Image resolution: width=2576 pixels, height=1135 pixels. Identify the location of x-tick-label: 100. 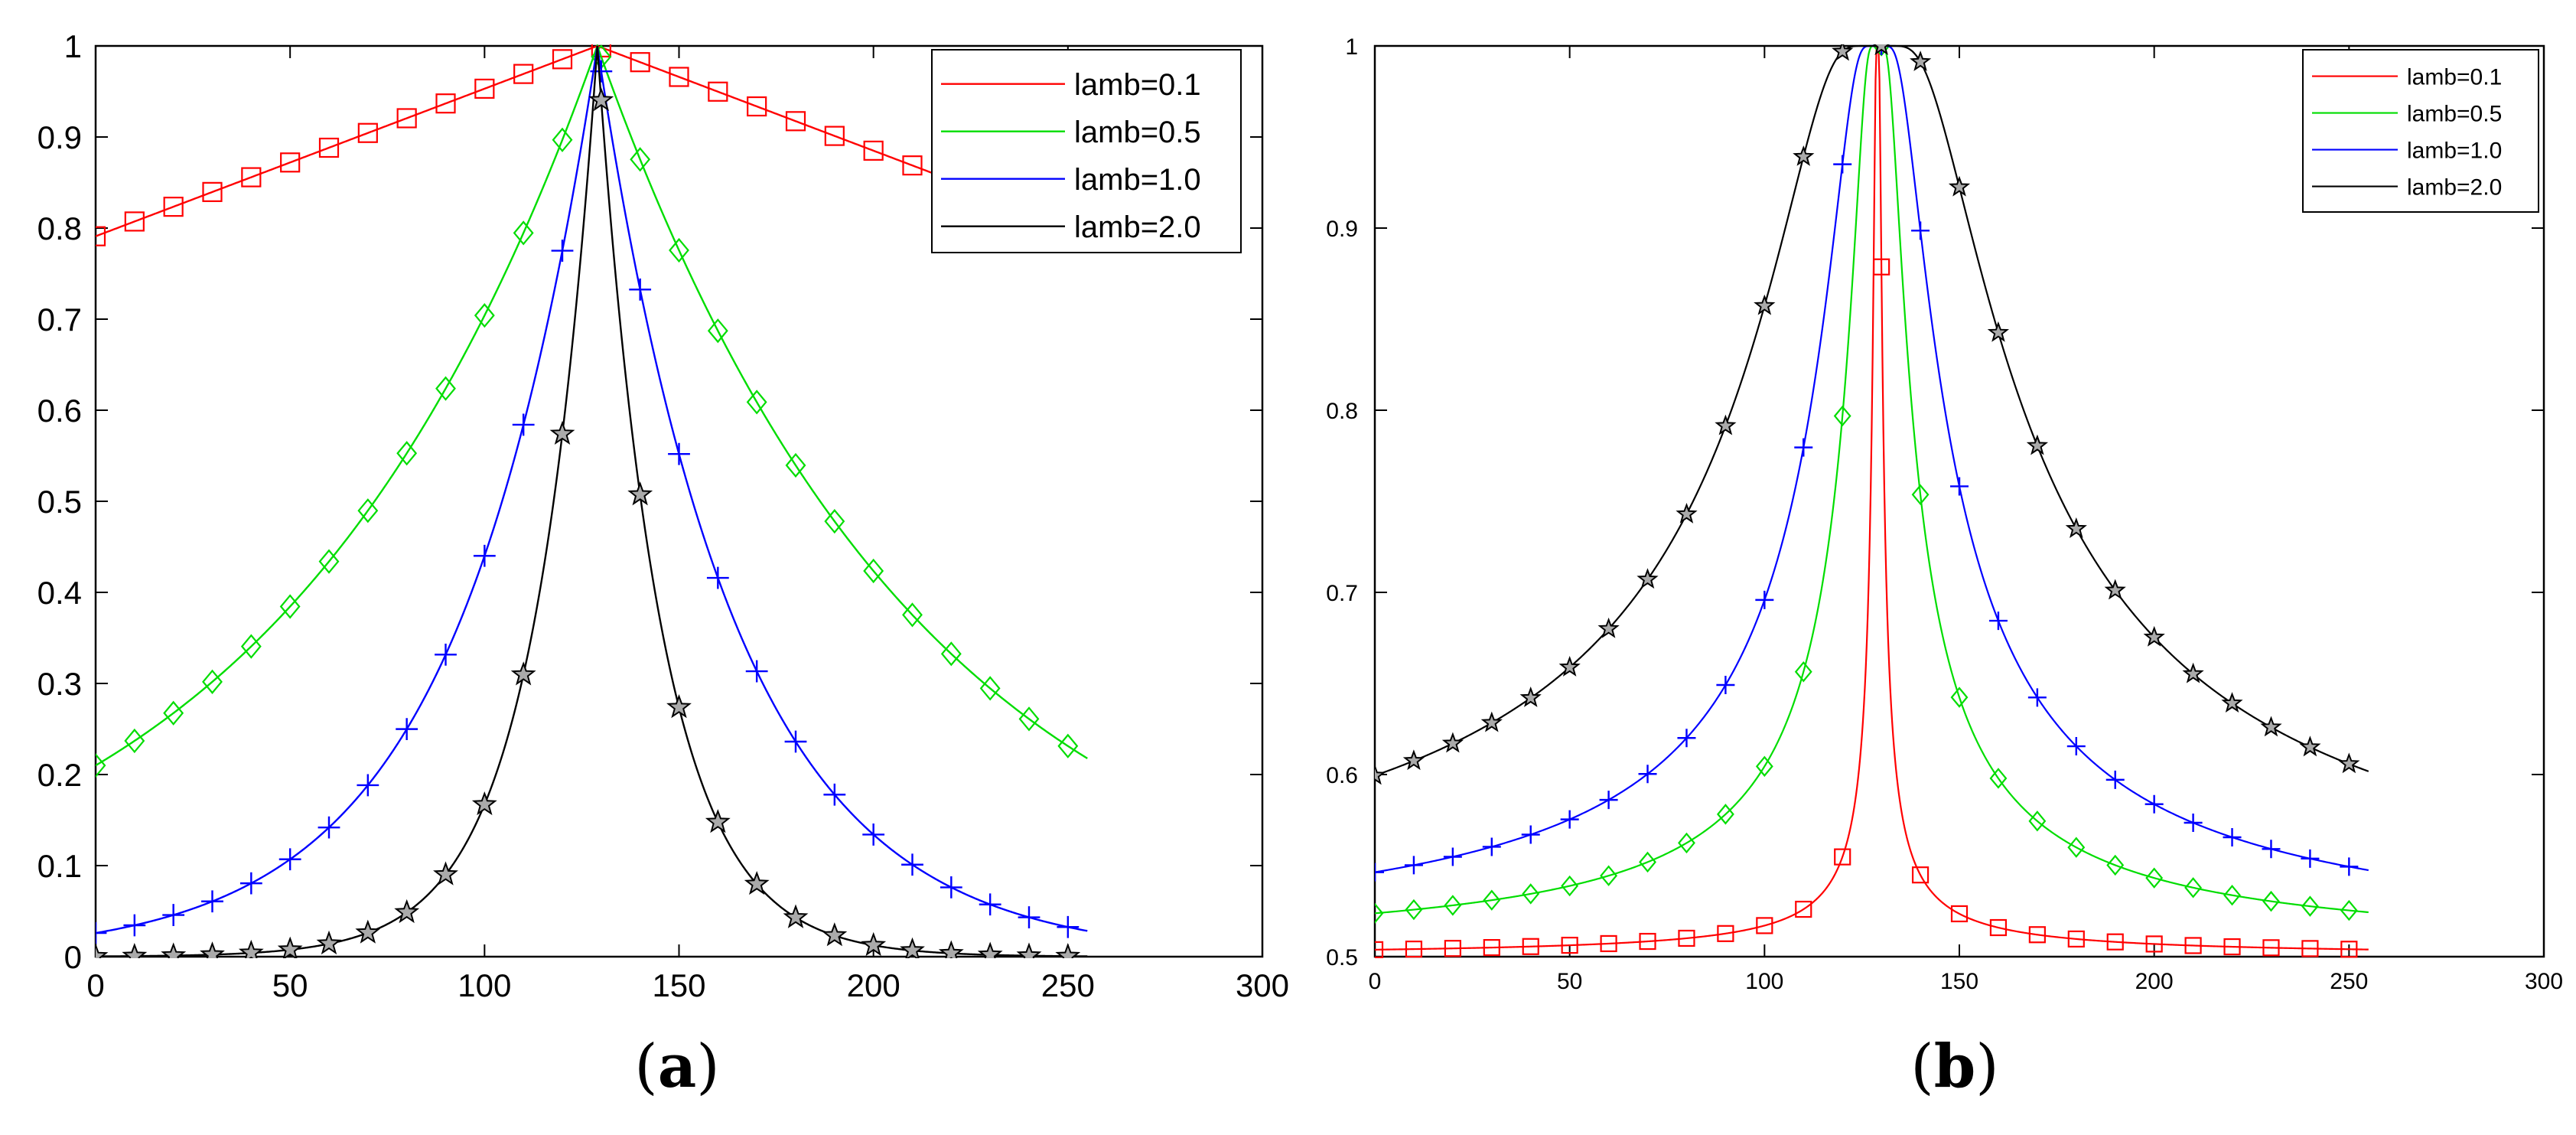
(485, 985).